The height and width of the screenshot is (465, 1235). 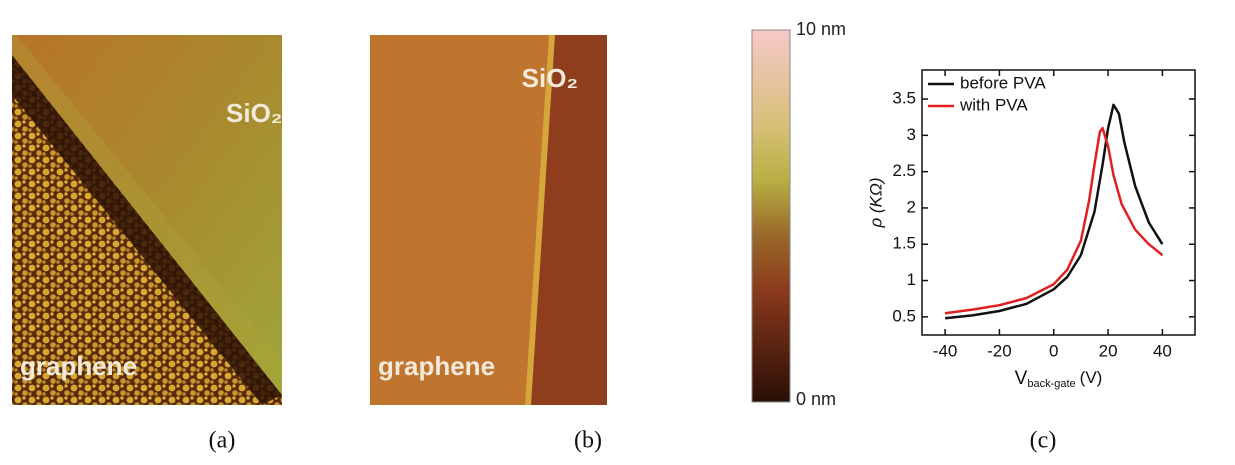 What do you see at coordinates (1091, 377) in the screenshot?
I see `x-axis-label-unit: (V)` at bounding box center [1091, 377].